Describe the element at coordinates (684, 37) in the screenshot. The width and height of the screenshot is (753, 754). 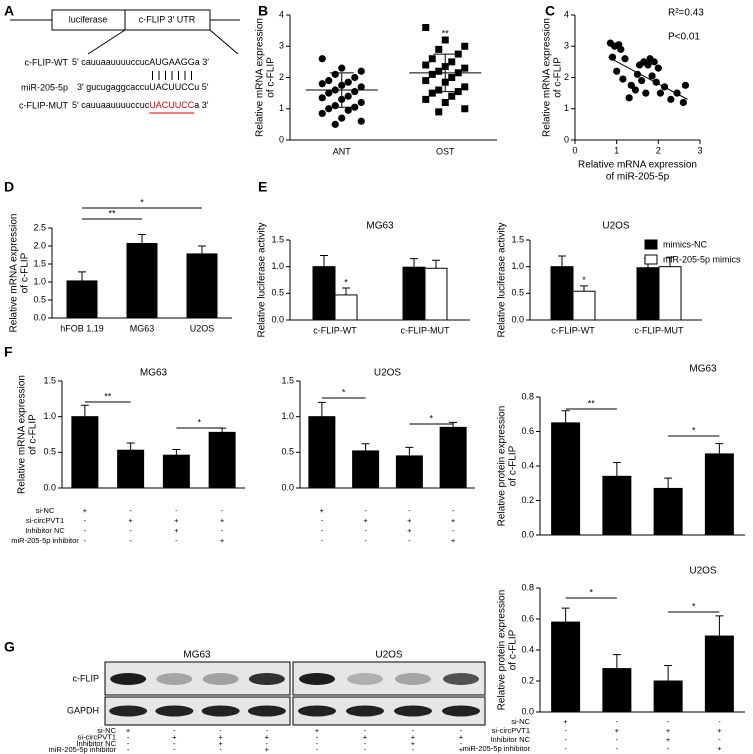
I see `annotation: P<0.01` at that location.